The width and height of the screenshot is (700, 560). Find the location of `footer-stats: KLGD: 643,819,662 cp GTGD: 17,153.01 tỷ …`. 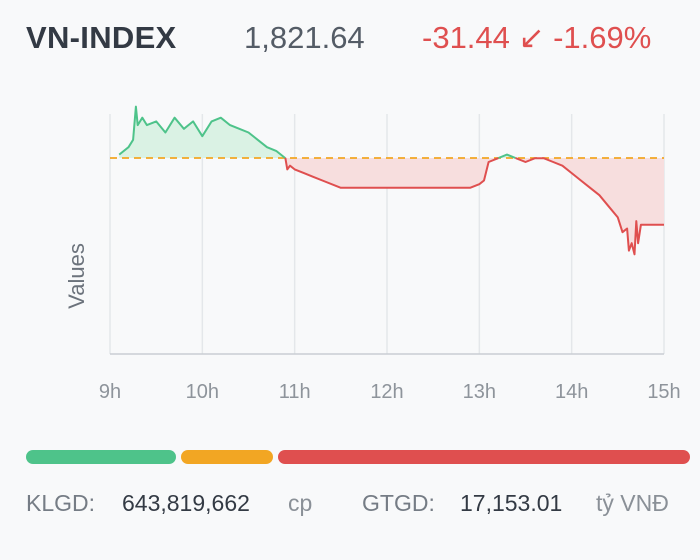

footer-stats: KLGD: 643,819,662 cp GTGD: 17,153.01 tỷ … is located at coordinates (358, 506).